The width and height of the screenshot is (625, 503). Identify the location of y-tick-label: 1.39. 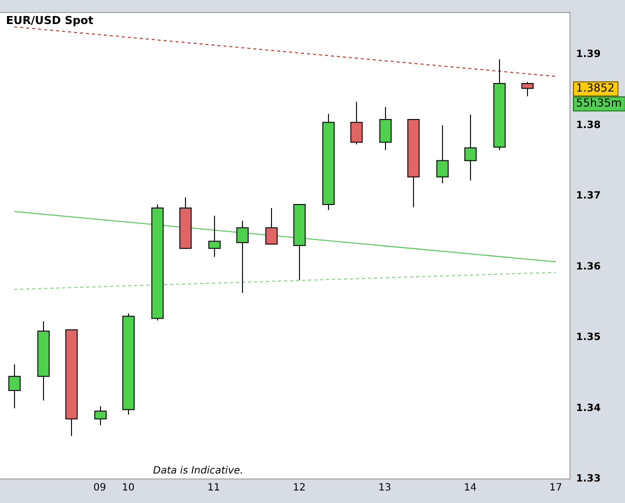
(588, 54).